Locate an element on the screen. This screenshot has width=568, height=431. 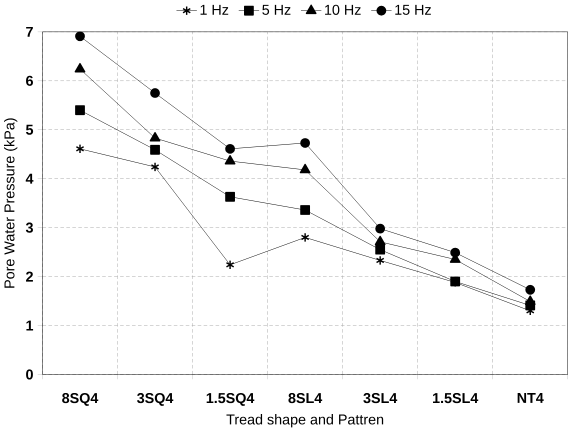
x-axis-title: Tread shape and Pattren is located at coordinates (305, 421).